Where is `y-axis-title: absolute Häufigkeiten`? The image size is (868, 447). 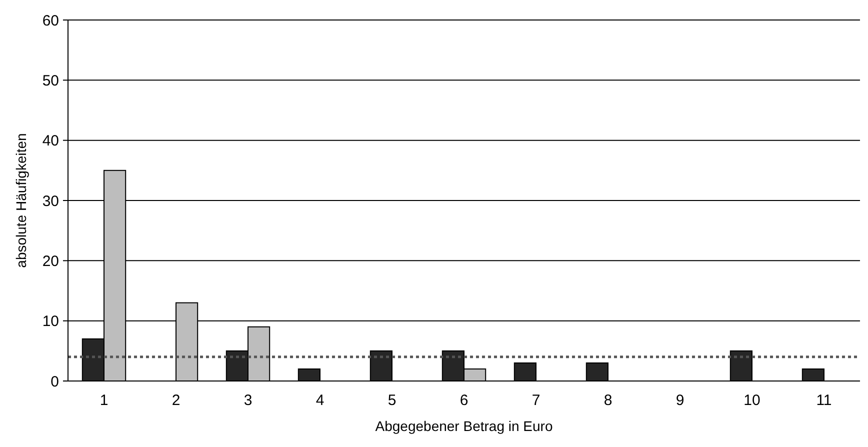
y-axis-title: absolute Häufigkeiten is located at coordinates (21, 200).